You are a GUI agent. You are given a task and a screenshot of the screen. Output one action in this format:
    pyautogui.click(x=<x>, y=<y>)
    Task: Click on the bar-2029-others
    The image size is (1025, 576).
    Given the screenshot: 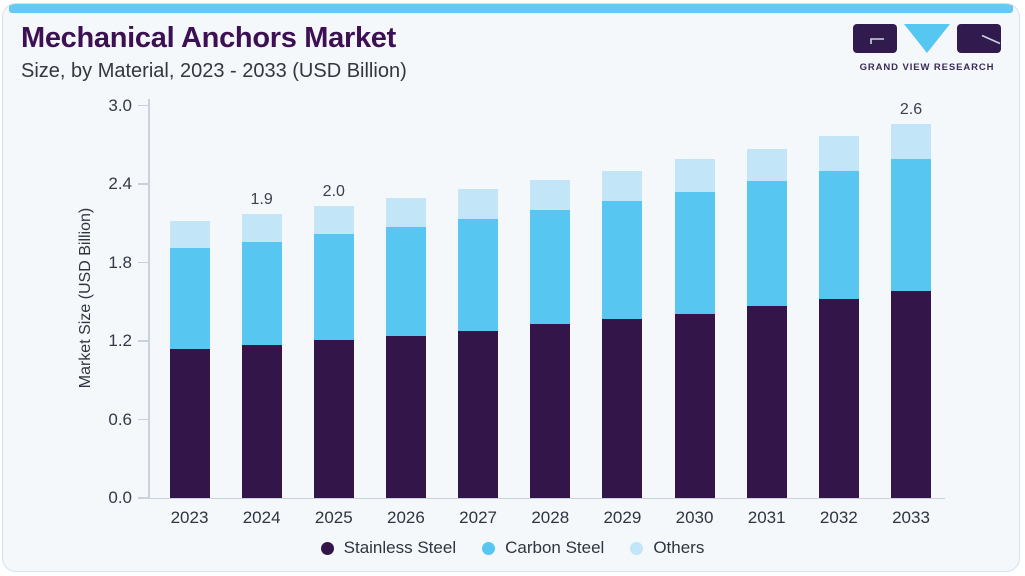 What is the action you would take?
    pyautogui.click(x=622, y=186)
    